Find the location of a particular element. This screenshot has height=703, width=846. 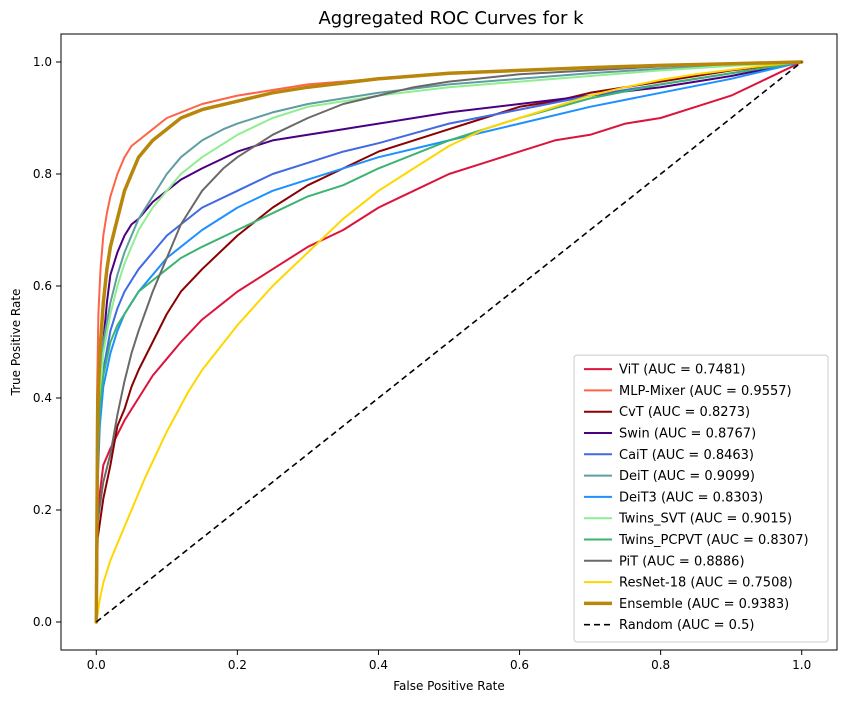

legend-label-5: DeiT (AUC = 0.9099) is located at coordinates (687, 476).